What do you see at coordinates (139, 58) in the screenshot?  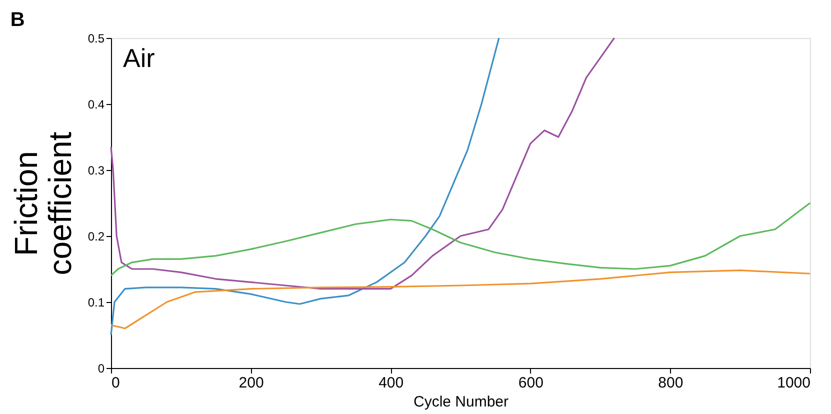 I see `annotation: Air` at bounding box center [139, 58].